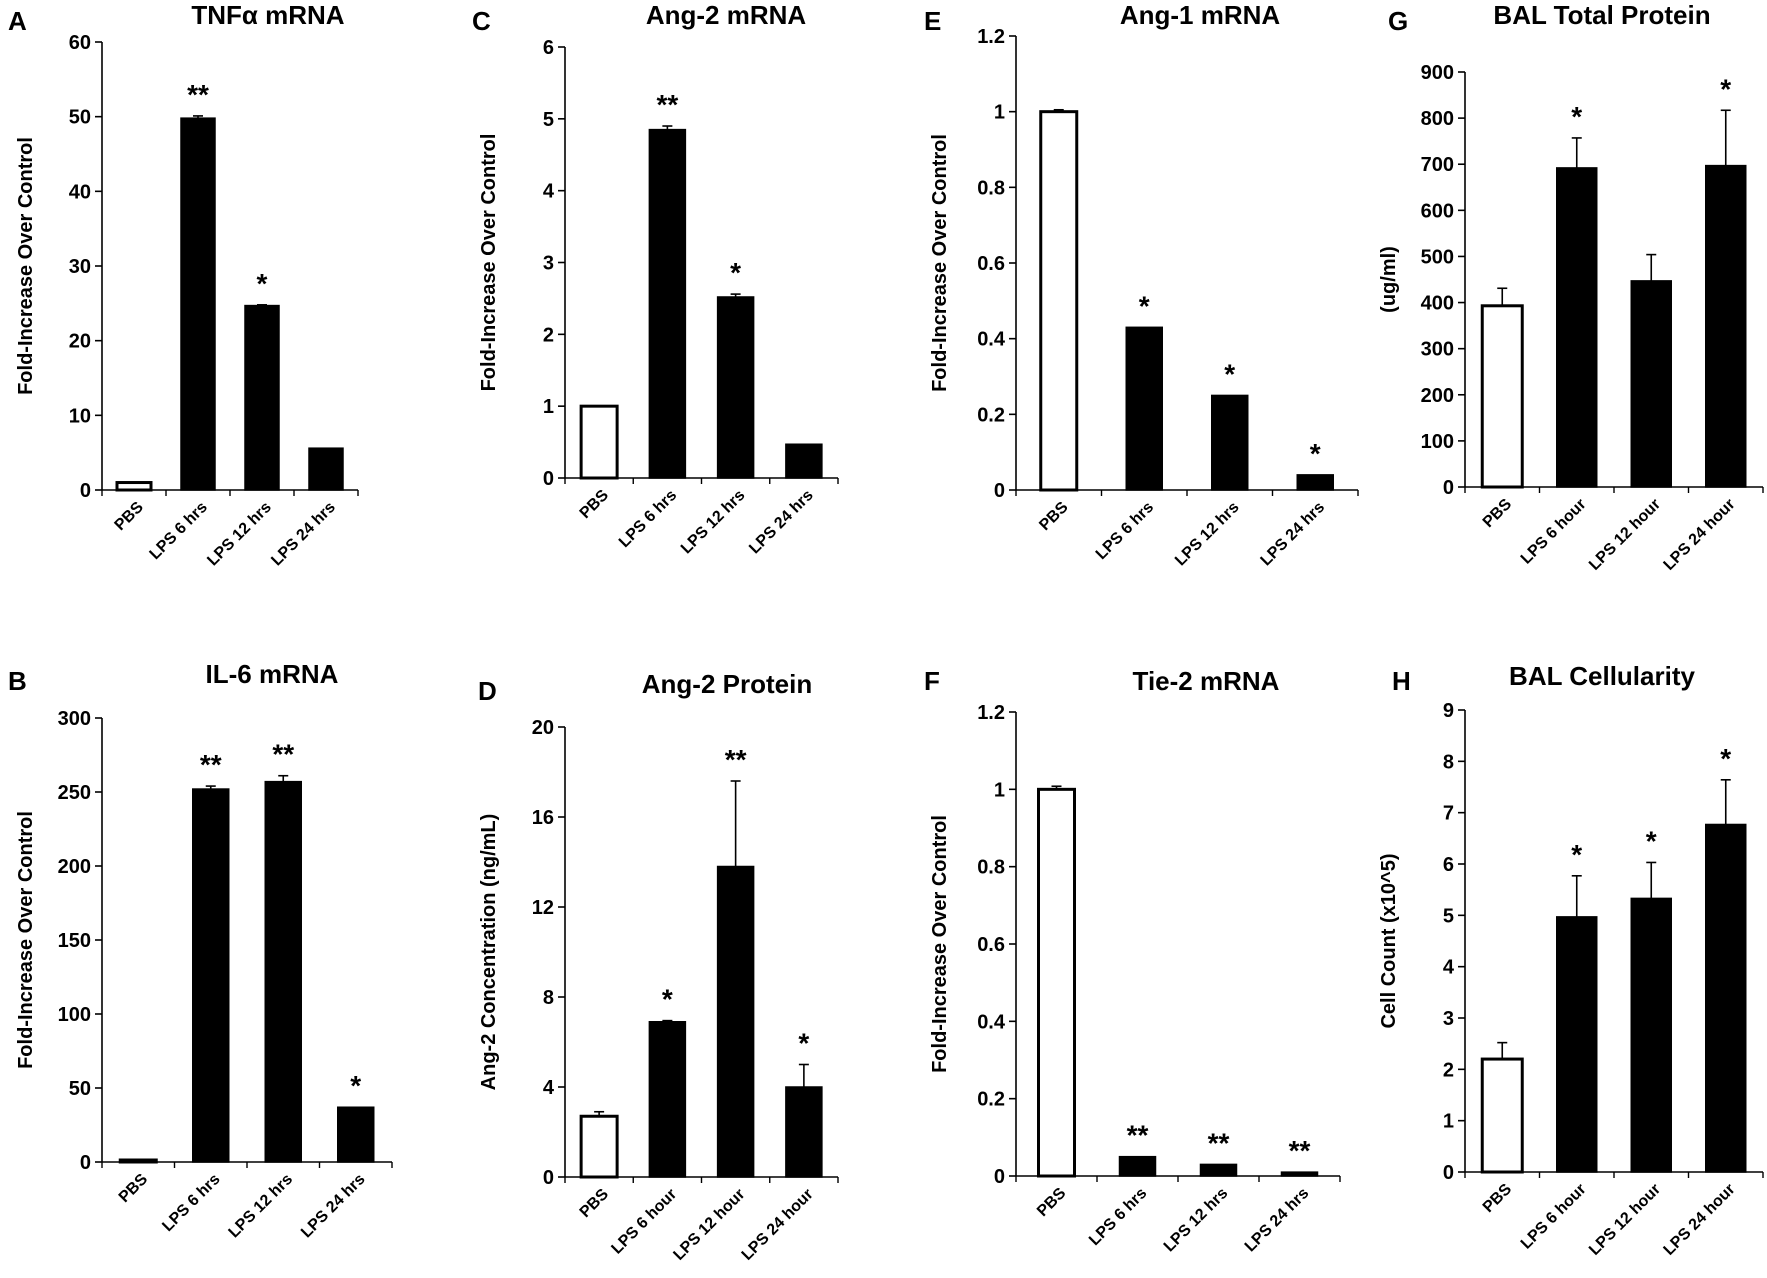  What do you see at coordinates (548, 998) in the screenshot?
I see `y-tick-label: 8` at bounding box center [548, 998].